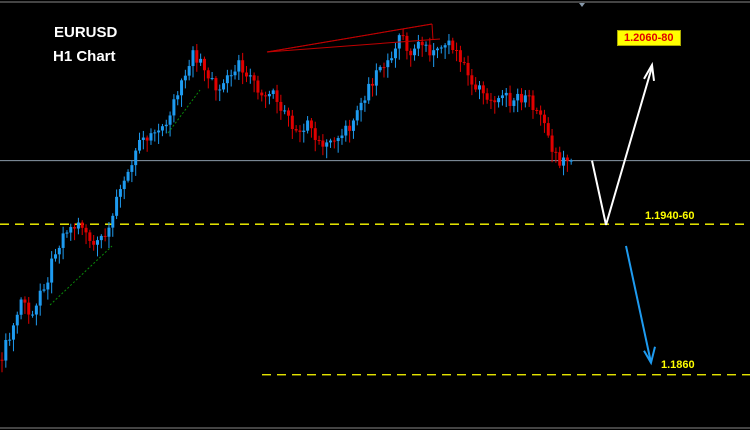  What do you see at coordinates (84, 56) in the screenshot?
I see `timeframe-subtitle: H1 Chart` at bounding box center [84, 56].